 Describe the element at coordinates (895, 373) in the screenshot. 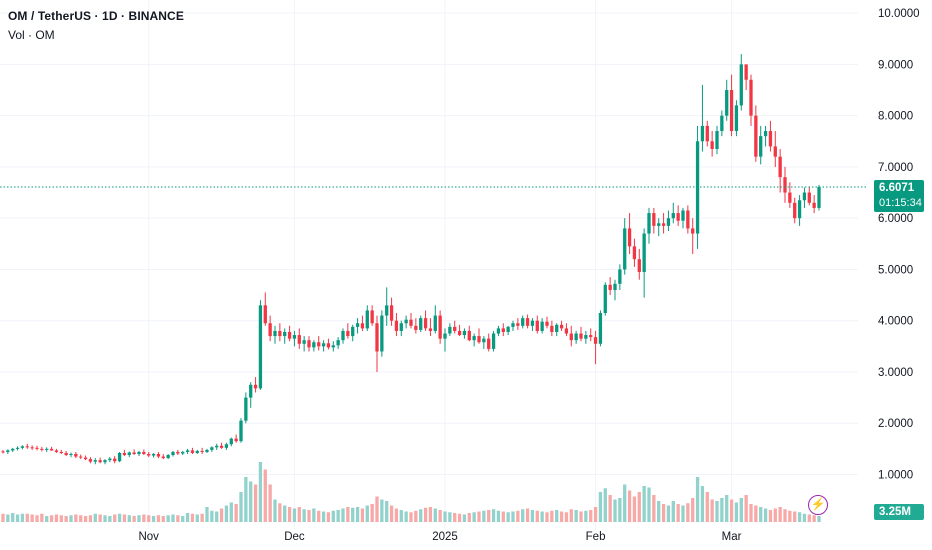

I see `y-tick-label: 3.0000` at that location.